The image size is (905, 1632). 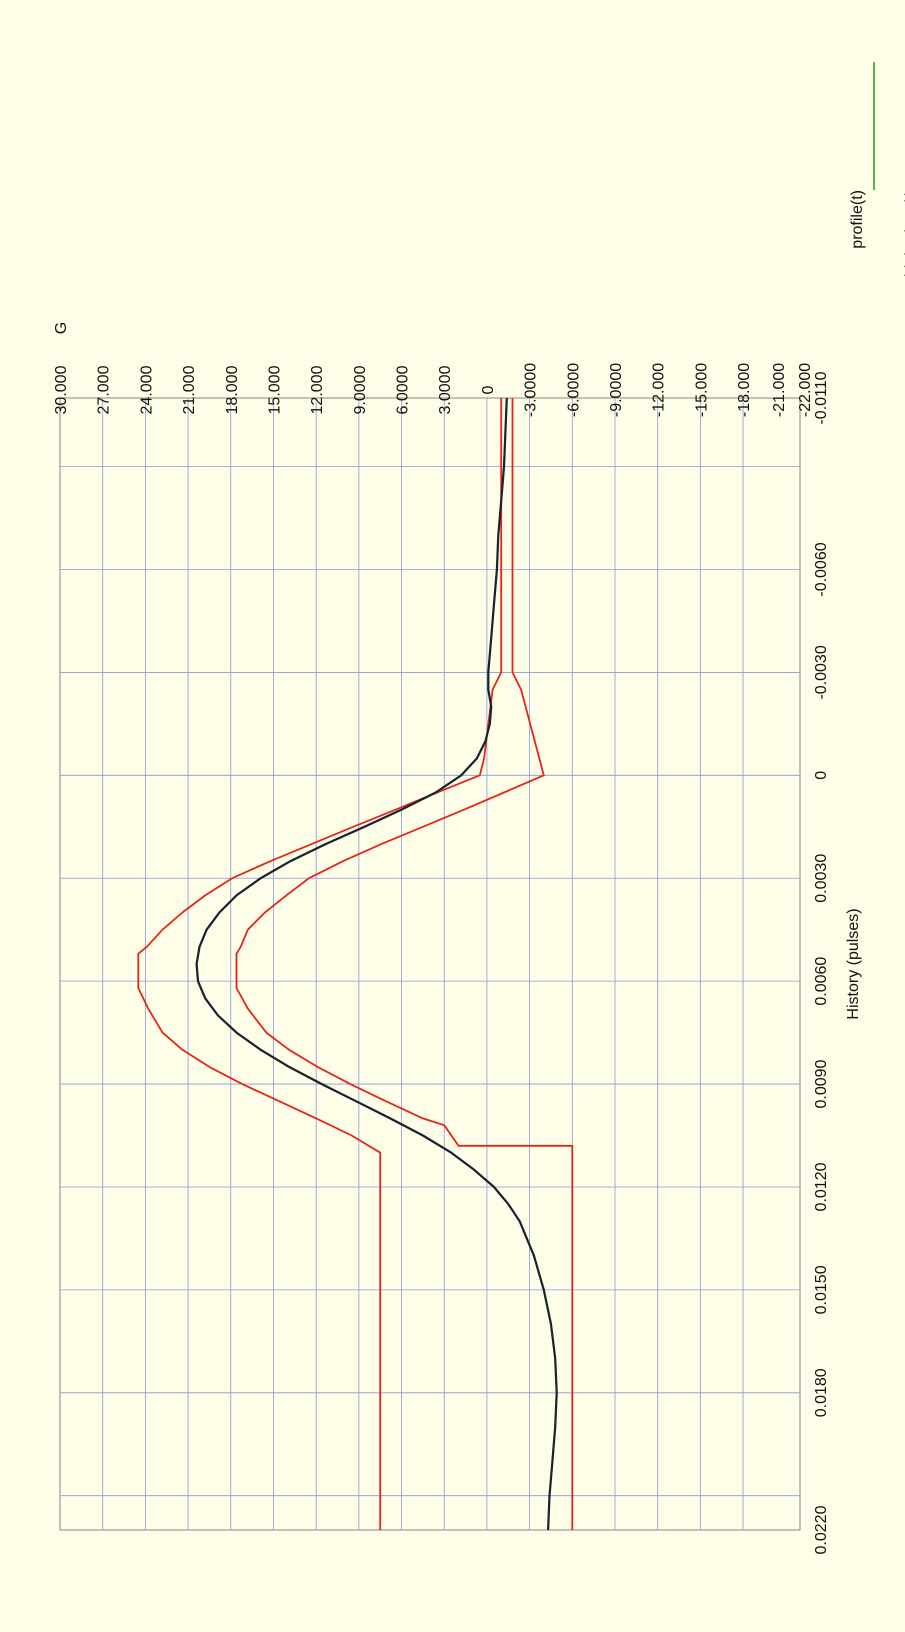 What do you see at coordinates (403, 389) in the screenshot?
I see `y-tick-label: 6.0000` at bounding box center [403, 389].